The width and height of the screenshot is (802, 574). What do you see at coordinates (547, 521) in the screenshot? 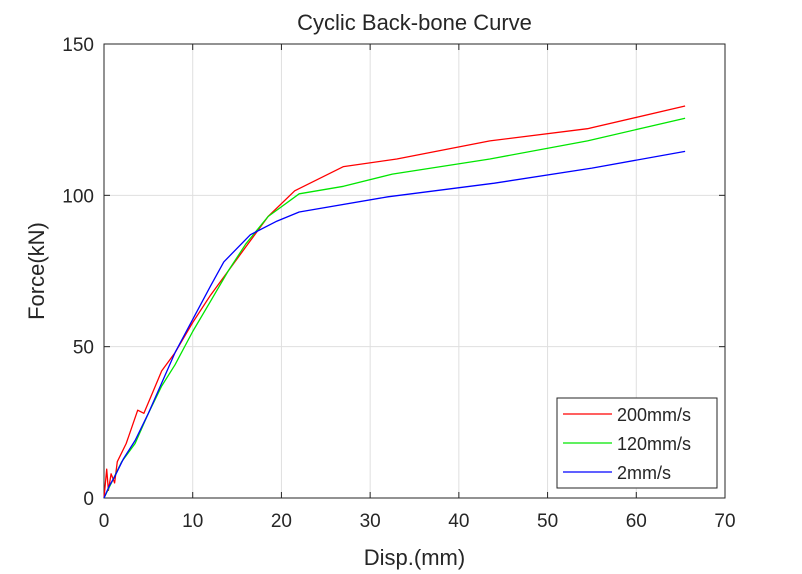
I see `x-tick-label: 50` at bounding box center [547, 521].